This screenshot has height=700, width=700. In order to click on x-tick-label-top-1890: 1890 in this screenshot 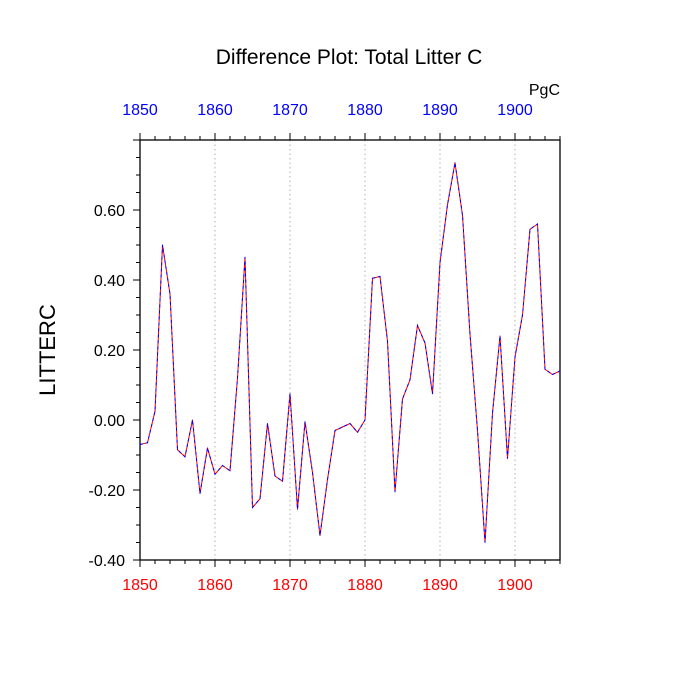, I will do `click(440, 110)`.